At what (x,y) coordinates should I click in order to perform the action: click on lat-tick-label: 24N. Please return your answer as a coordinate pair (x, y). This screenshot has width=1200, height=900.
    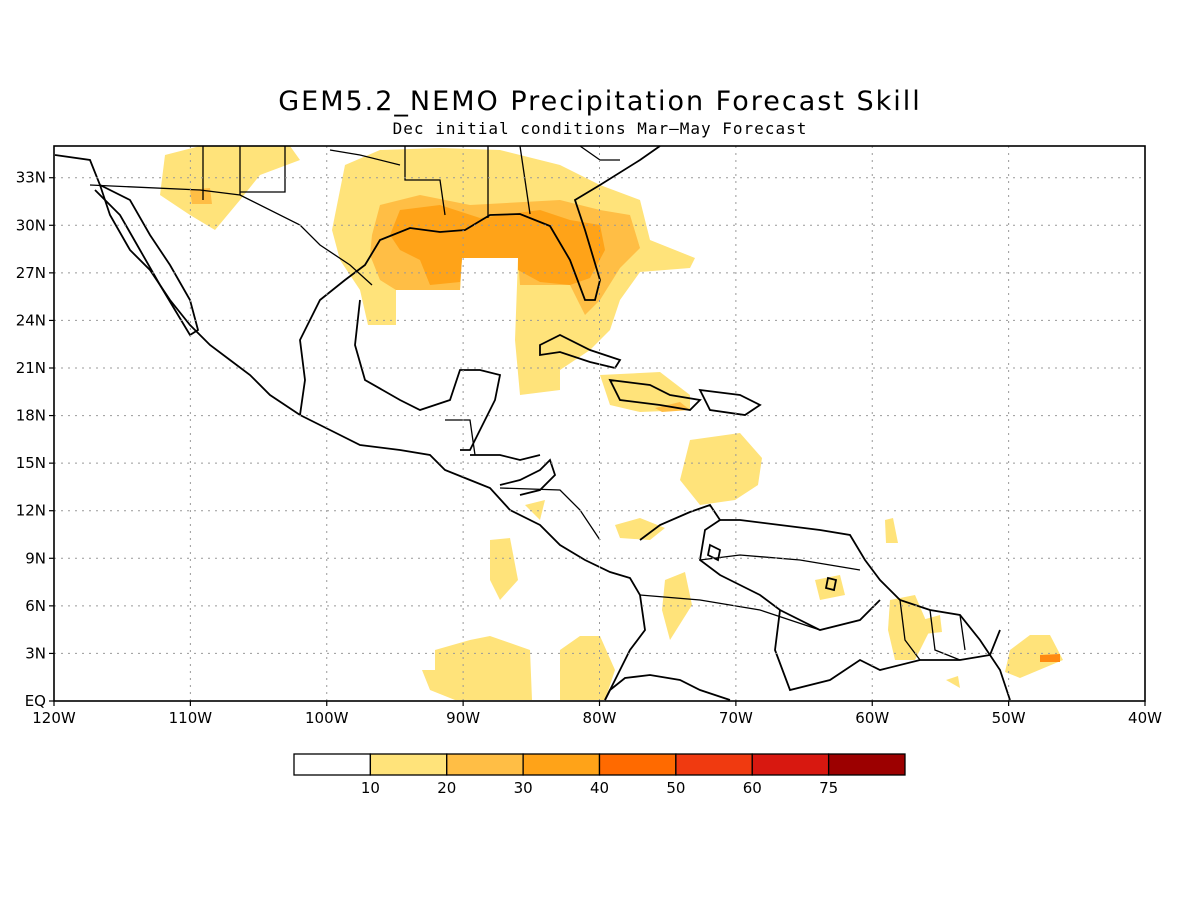
    Looking at the image, I should click on (31, 320).